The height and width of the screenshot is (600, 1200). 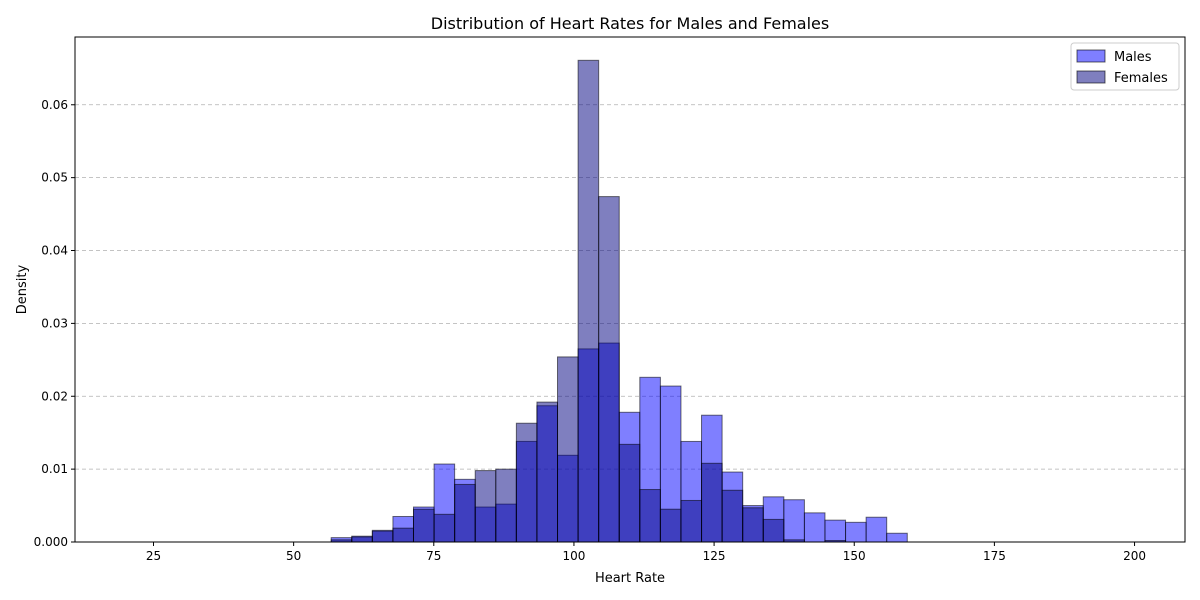 What do you see at coordinates (1125, 66) in the screenshot?
I see `legend: Males Females` at bounding box center [1125, 66].